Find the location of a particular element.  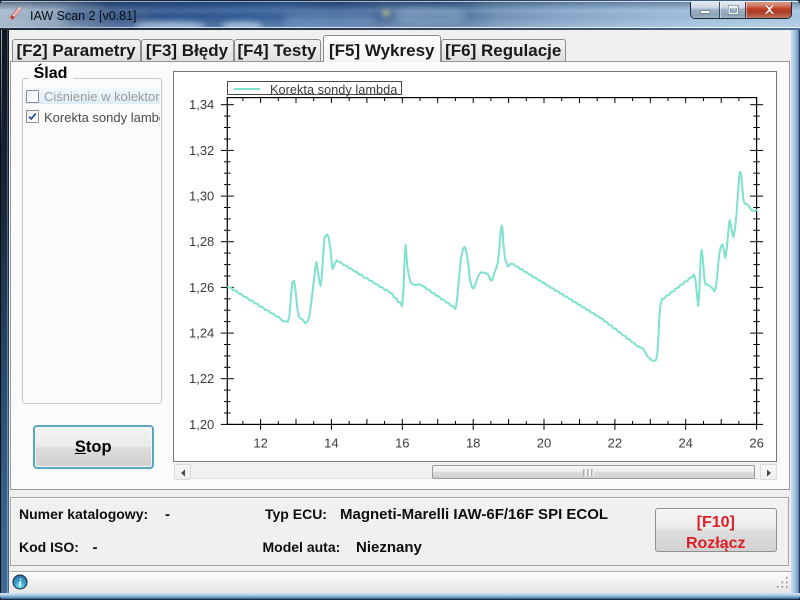

svg-text: 22 is located at coordinates (615, 442).